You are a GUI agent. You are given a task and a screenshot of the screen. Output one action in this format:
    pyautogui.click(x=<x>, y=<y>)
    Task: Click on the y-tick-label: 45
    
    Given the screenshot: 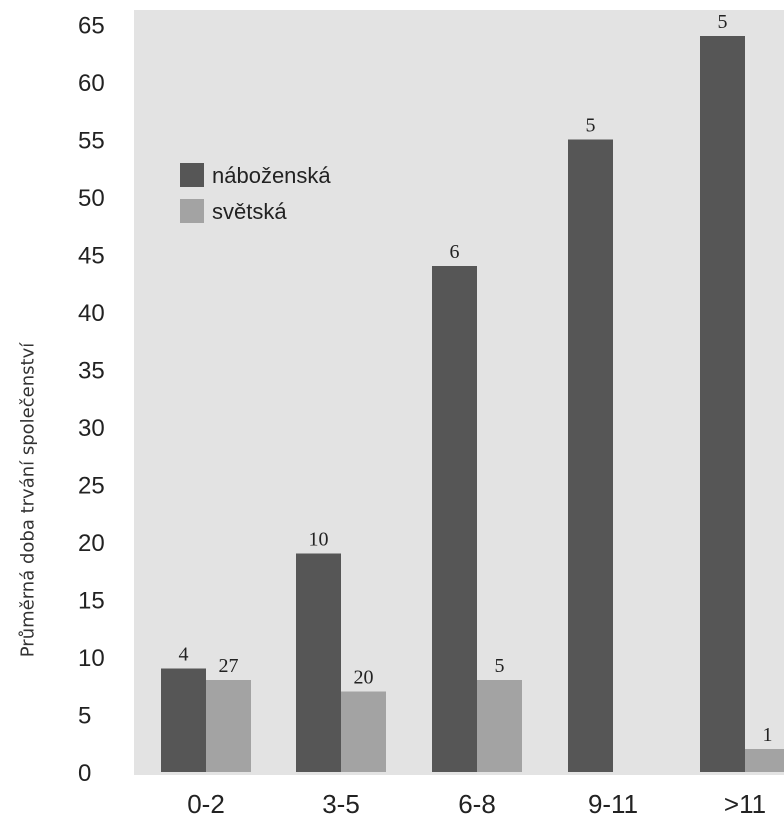 What is the action you would take?
    pyautogui.click(x=91, y=256)
    